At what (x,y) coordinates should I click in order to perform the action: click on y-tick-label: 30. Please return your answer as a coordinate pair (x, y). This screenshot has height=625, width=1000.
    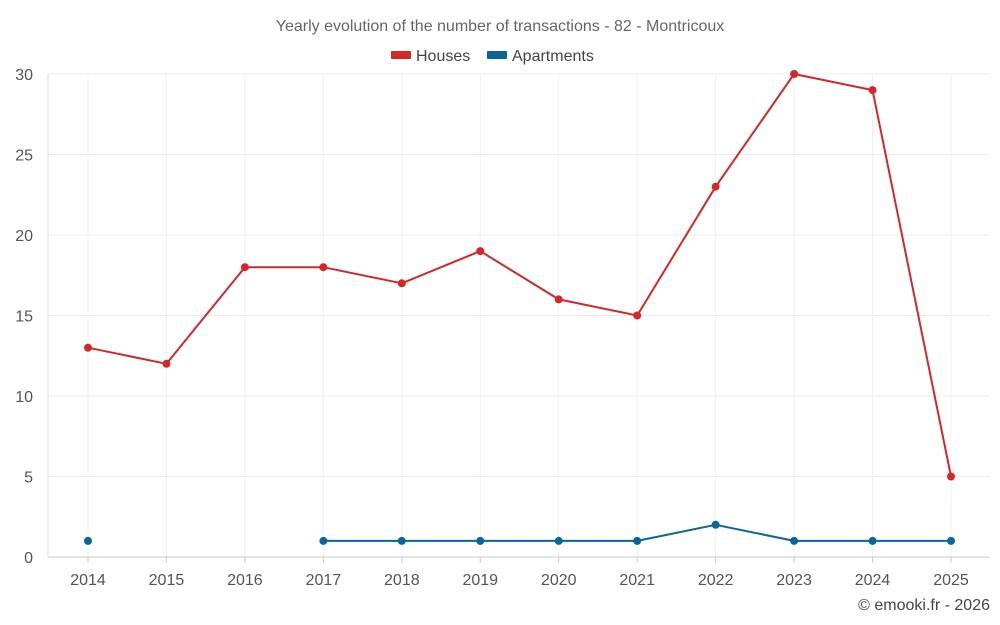
    Looking at the image, I should click on (24, 75).